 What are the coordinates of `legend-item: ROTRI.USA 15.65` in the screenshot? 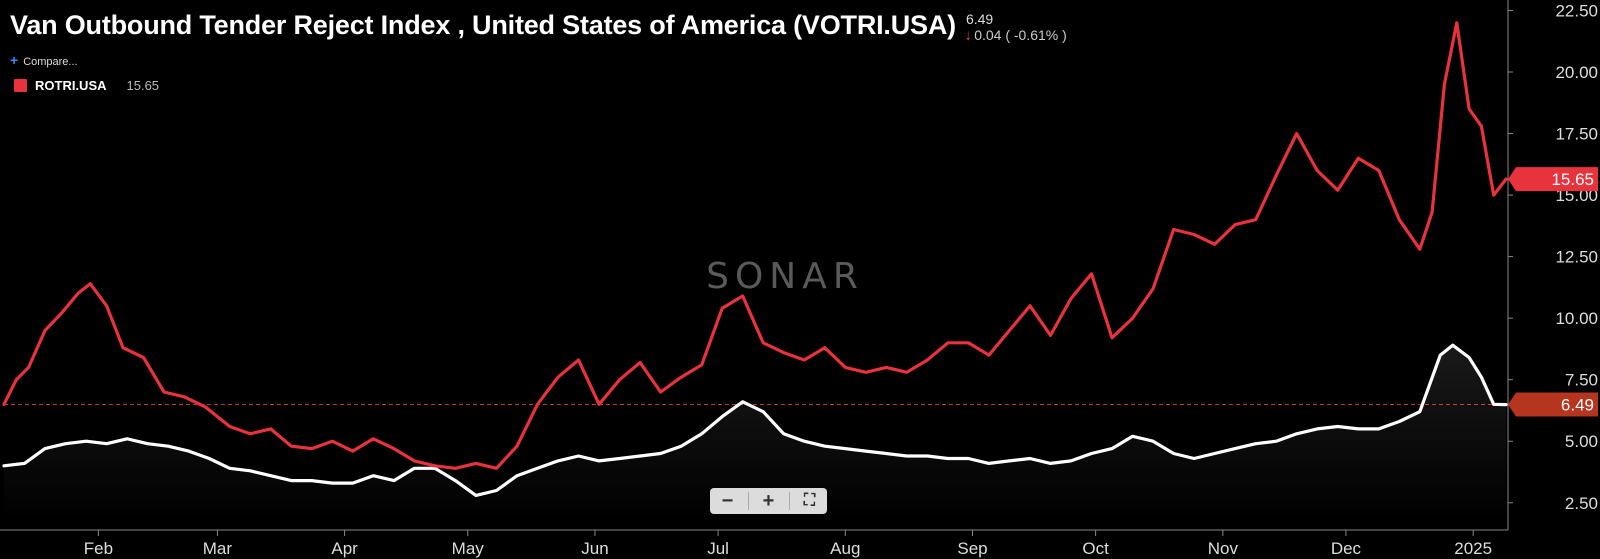 It's located at (86, 85).